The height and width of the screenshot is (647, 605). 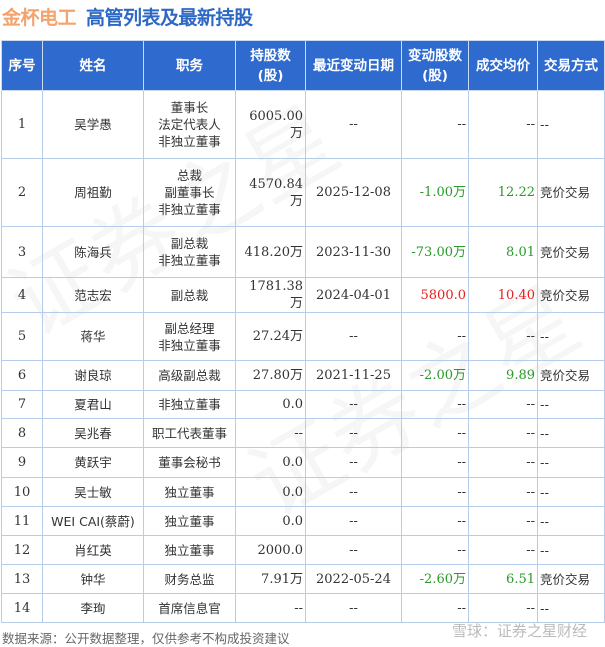 I want to click on cell-name: 吴兆春, so click(x=93, y=433).